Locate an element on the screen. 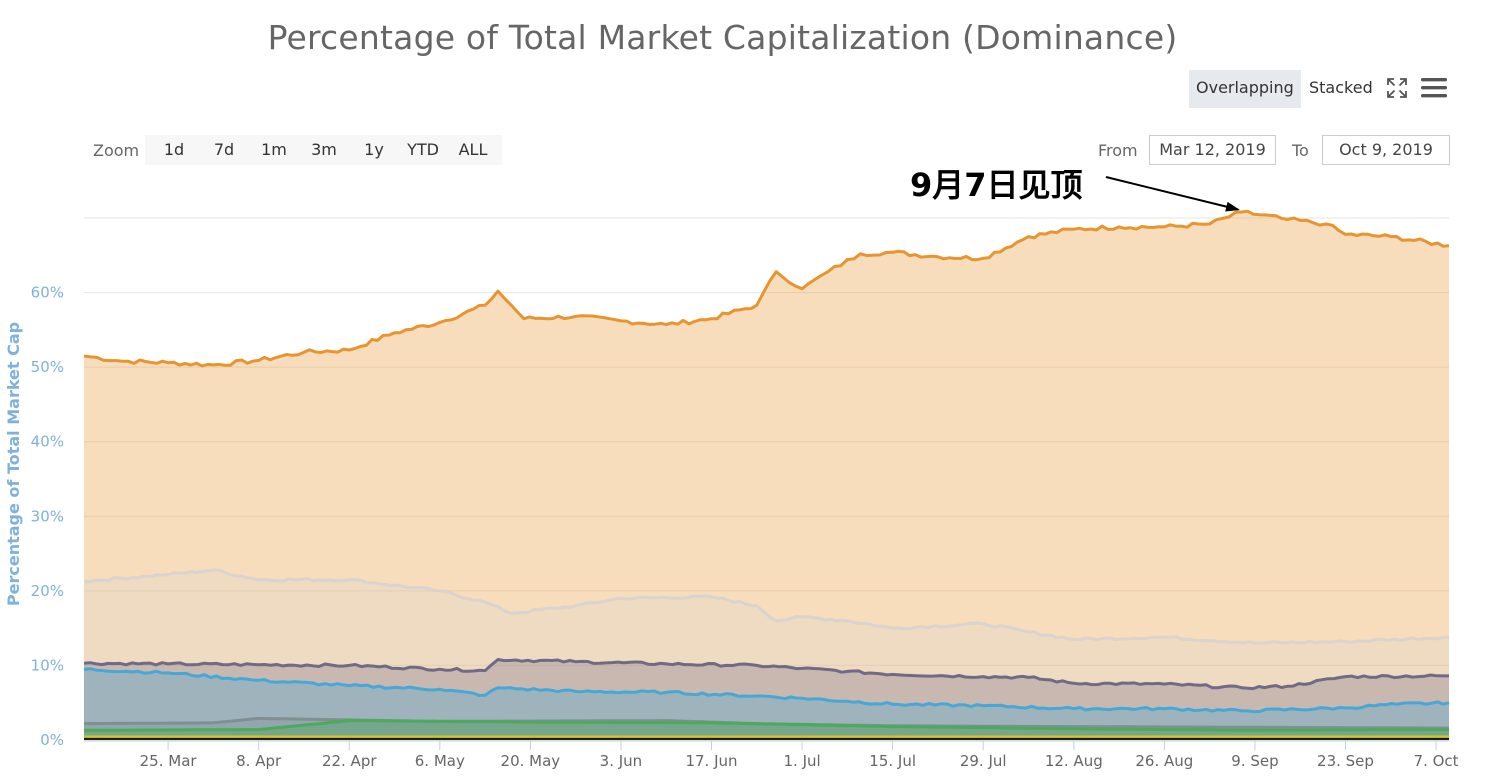 Image resolution: width=1485 pixels, height=777 pixels. peak-annotation-arrow is located at coordinates (1172, 194).